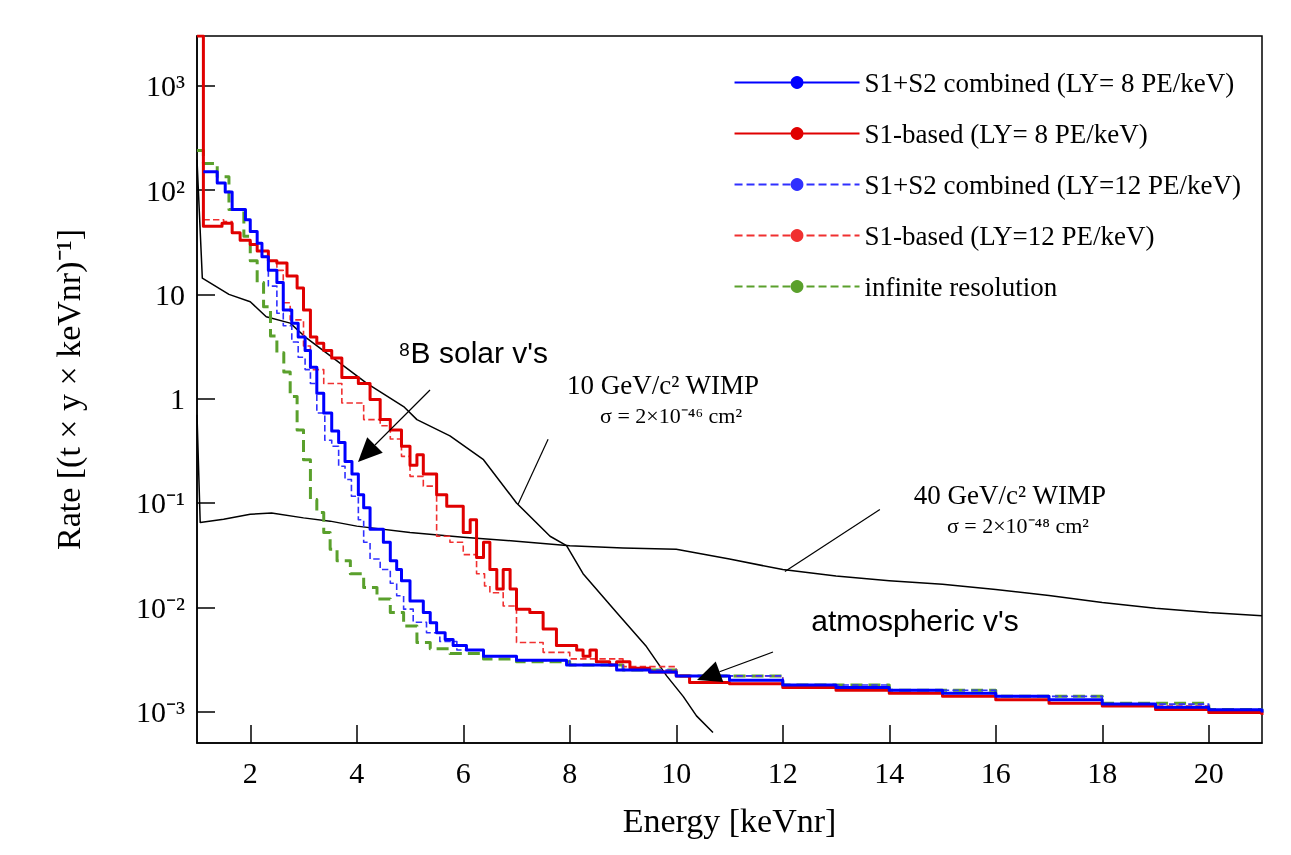 The height and width of the screenshot is (855, 1291). What do you see at coordinates (250, 772) in the screenshot?
I see `x-tick-label: 2` at bounding box center [250, 772].